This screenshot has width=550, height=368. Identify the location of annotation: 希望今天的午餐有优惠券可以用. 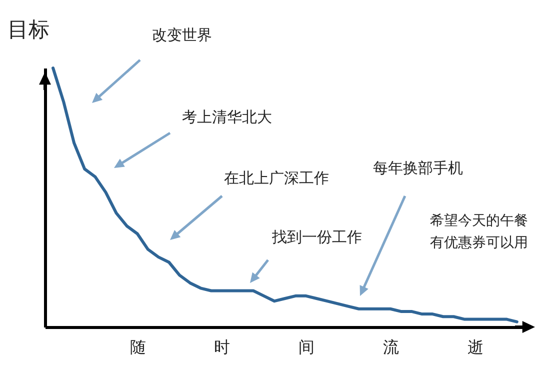
(479, 232).